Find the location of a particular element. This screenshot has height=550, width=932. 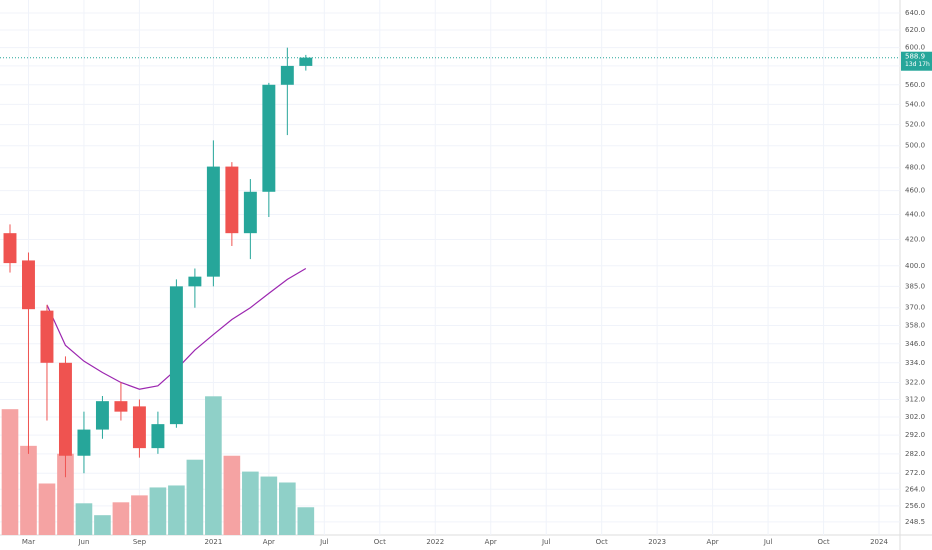

y-tick-label: 420.0 is located at coordinates (915, 240).